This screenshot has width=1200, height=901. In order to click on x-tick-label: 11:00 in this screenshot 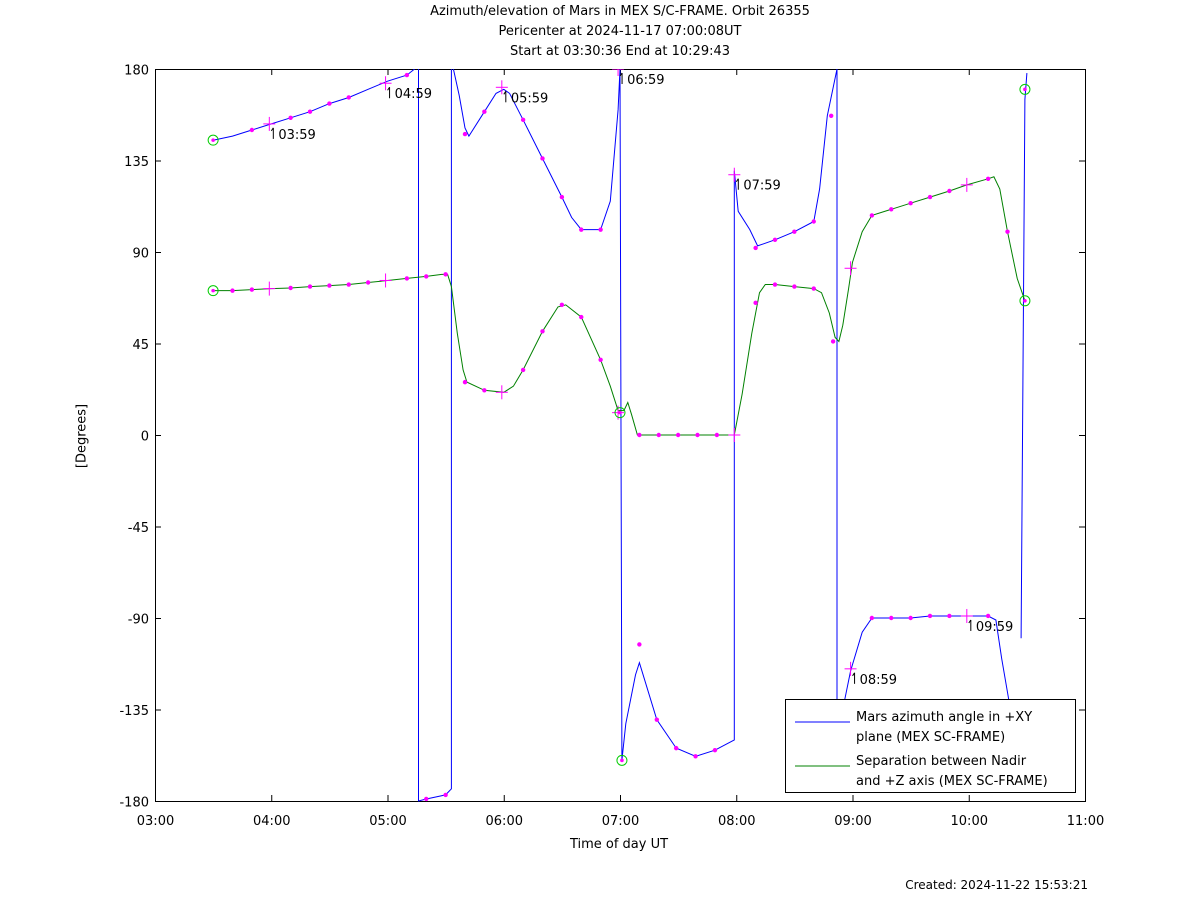, I will do `click(1085, 821)`.